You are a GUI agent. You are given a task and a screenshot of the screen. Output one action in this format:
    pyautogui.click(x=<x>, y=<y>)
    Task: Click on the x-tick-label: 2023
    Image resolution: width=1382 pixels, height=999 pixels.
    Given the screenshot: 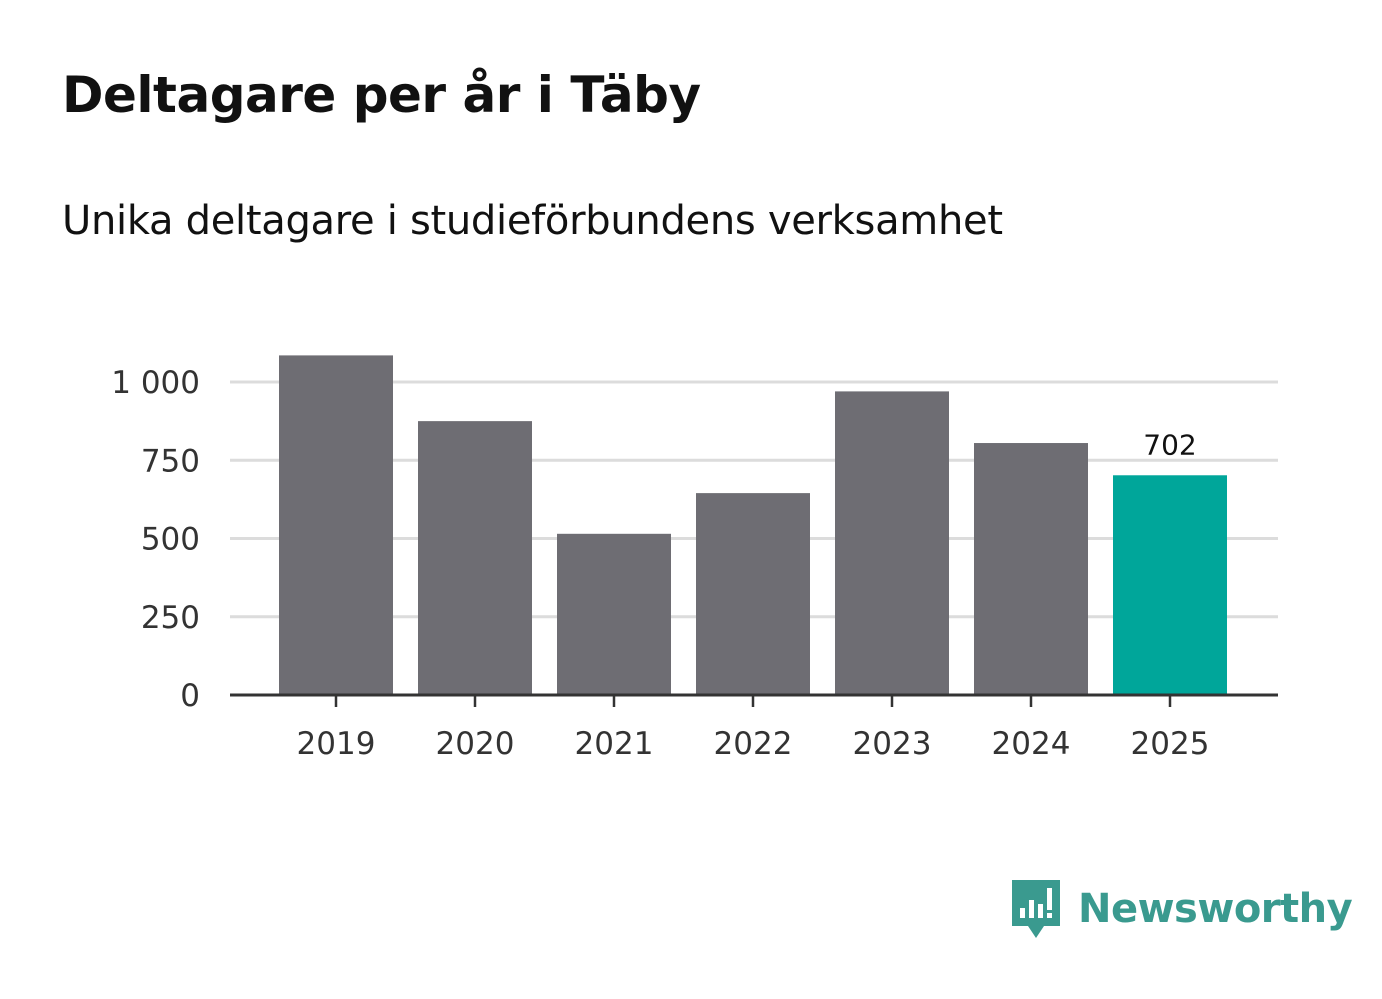 What is the action you would take?
    pyautogui.click(x=892, y=744)
    